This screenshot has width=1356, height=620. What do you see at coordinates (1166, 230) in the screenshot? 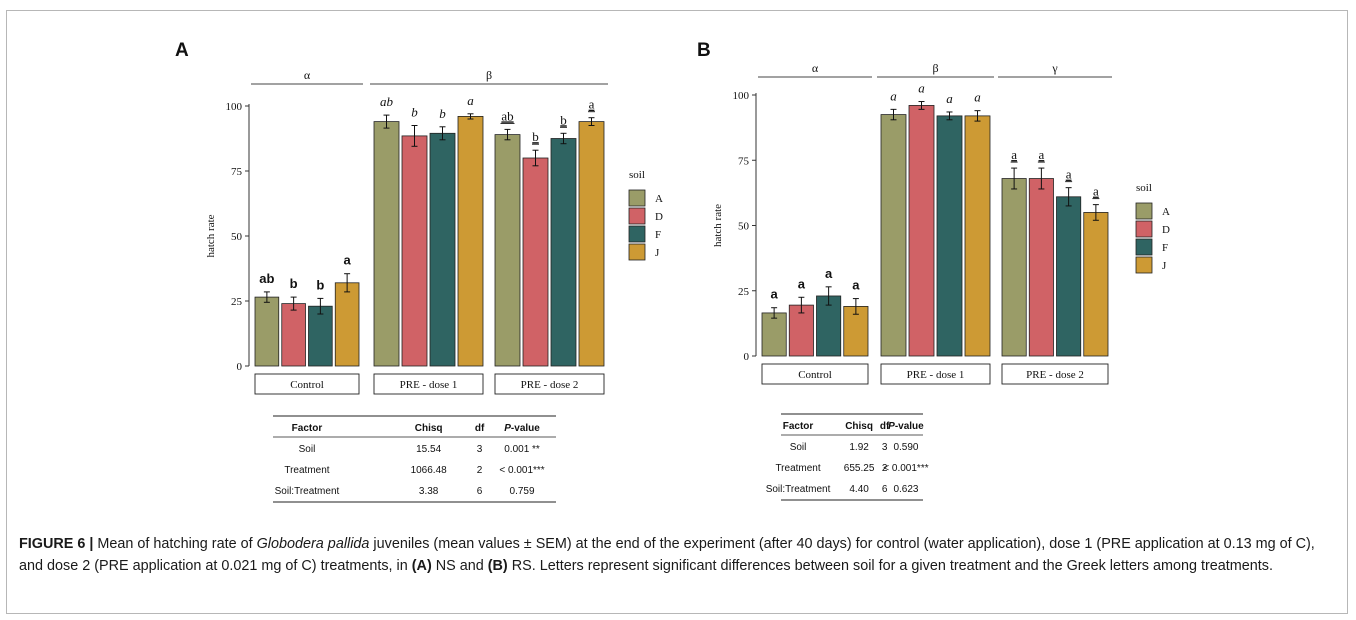
I see `panel-b-legend-label: D` at bounding box center [1166, 230].